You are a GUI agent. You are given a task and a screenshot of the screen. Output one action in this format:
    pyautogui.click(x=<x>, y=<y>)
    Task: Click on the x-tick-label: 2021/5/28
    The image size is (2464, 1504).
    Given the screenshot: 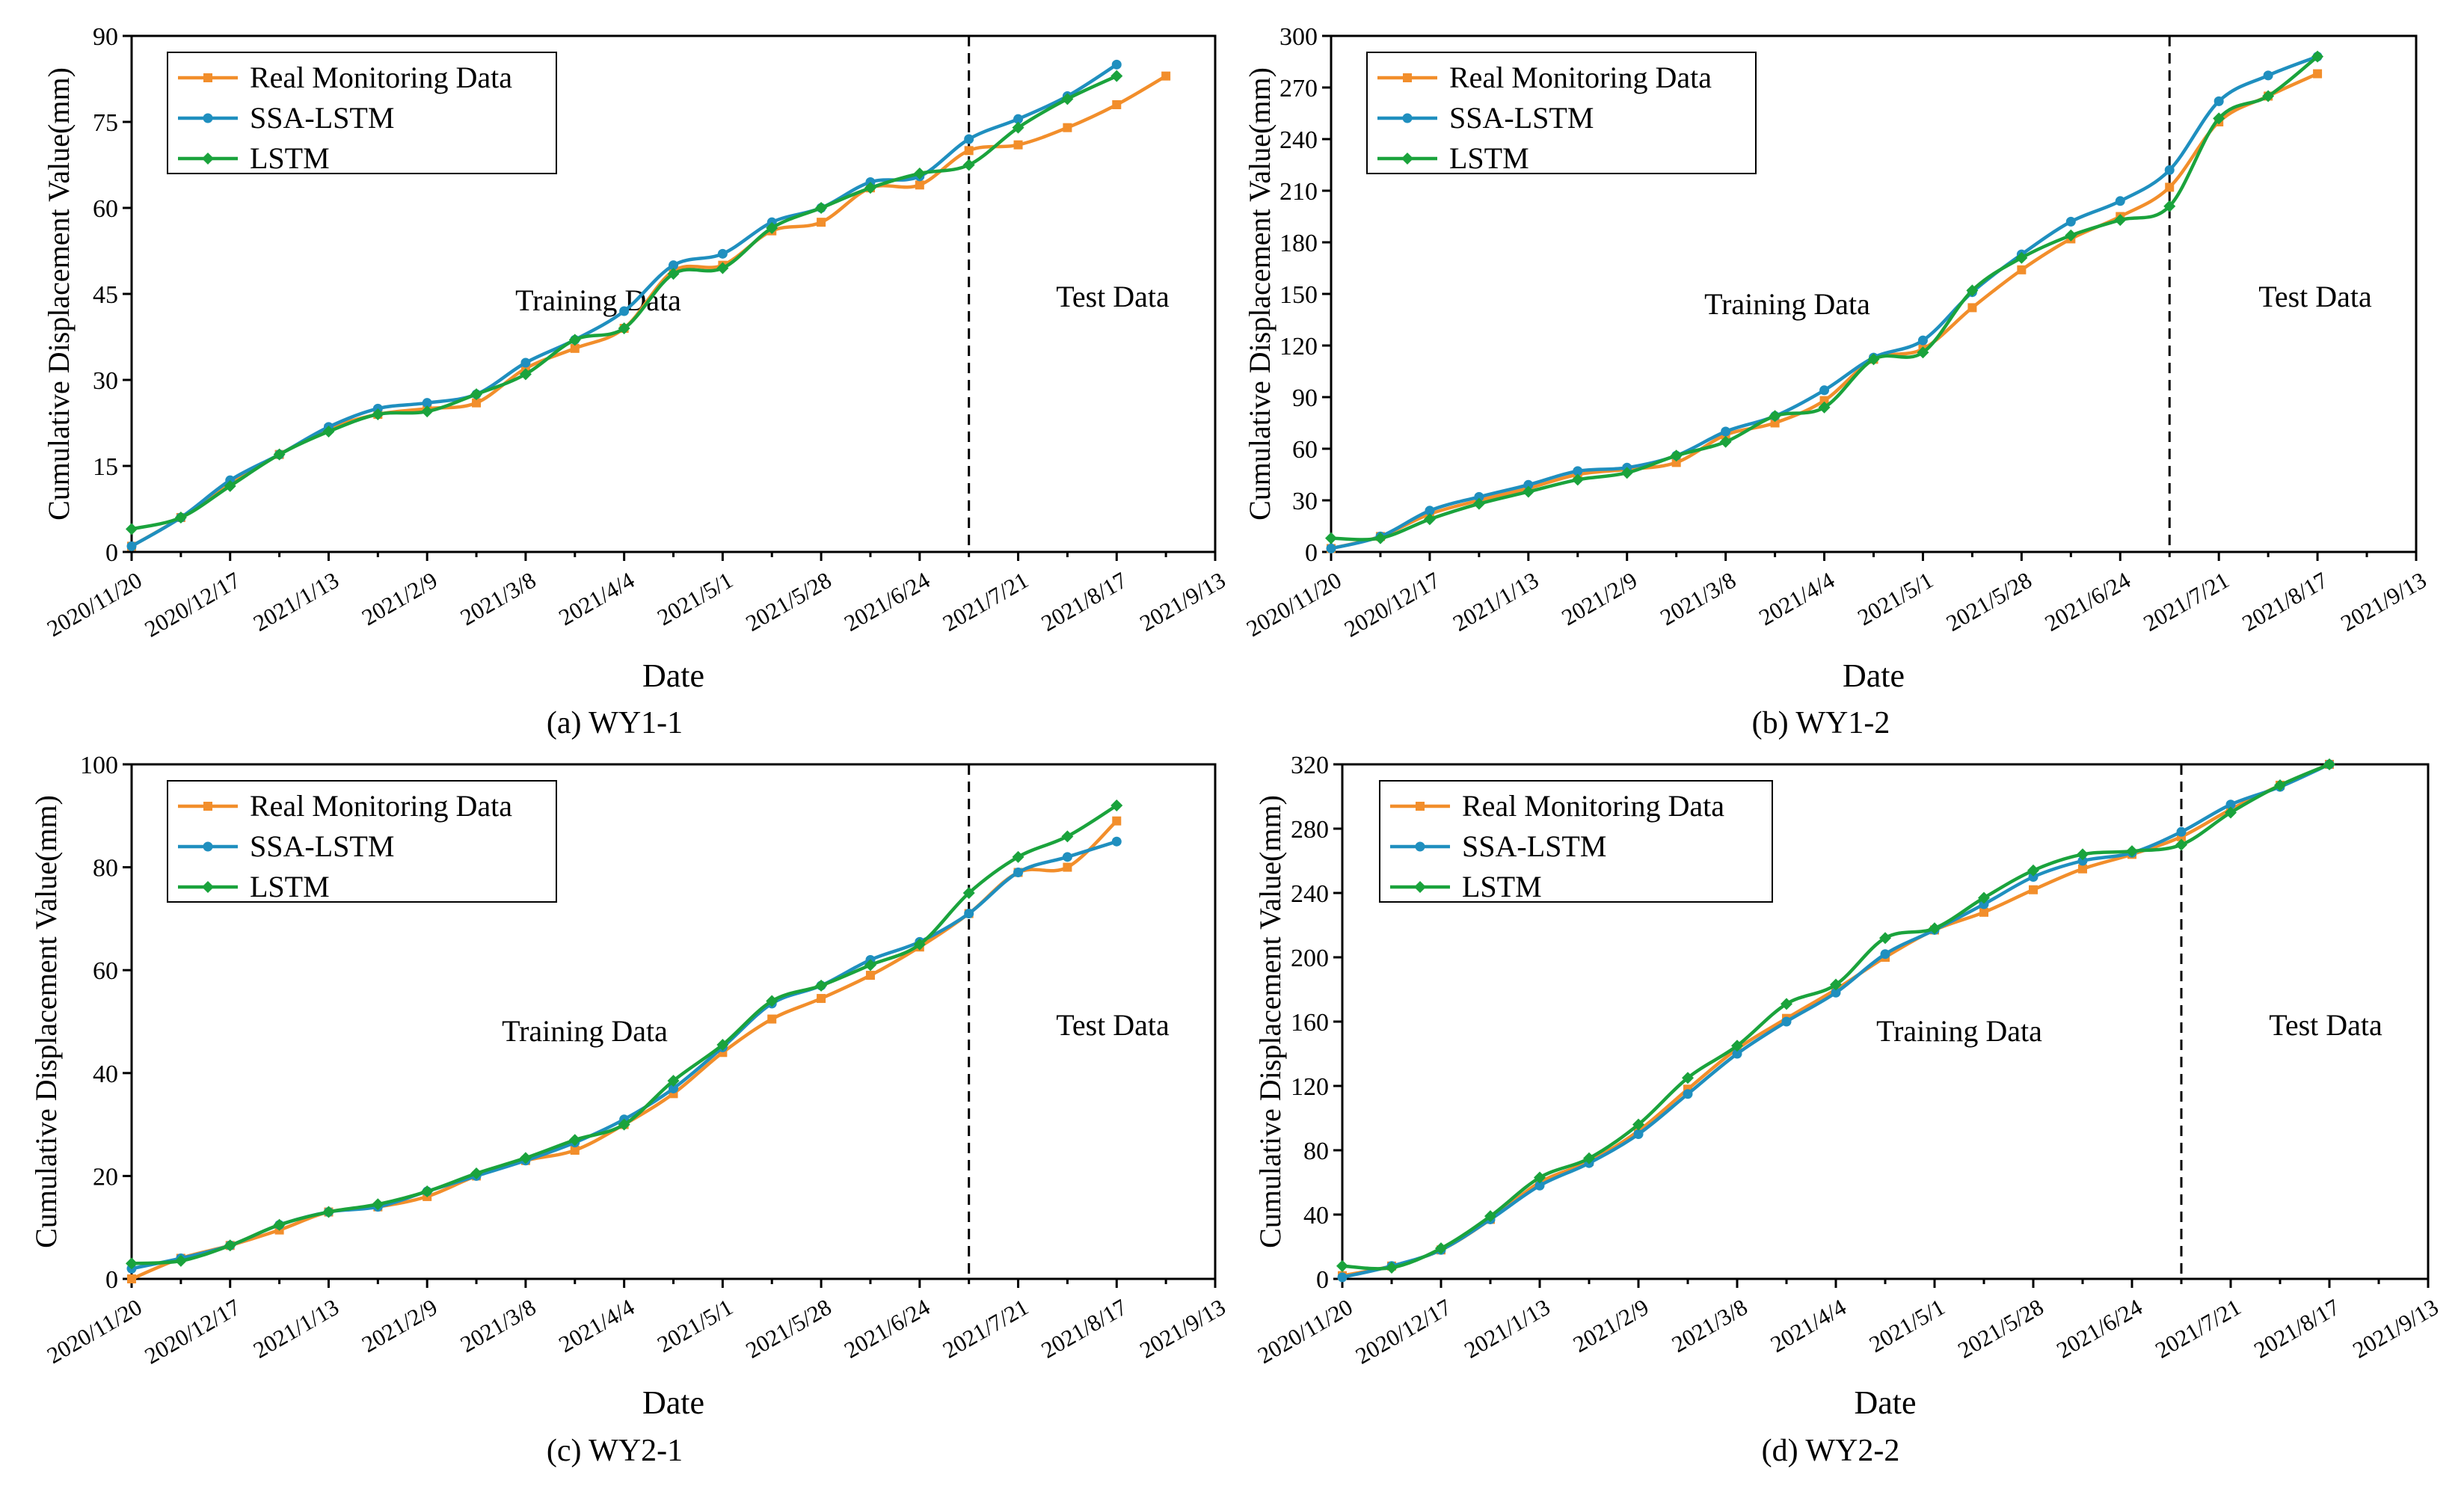 What is the action you would take?
    pyautogui.click(x=2000, y=1328)
    